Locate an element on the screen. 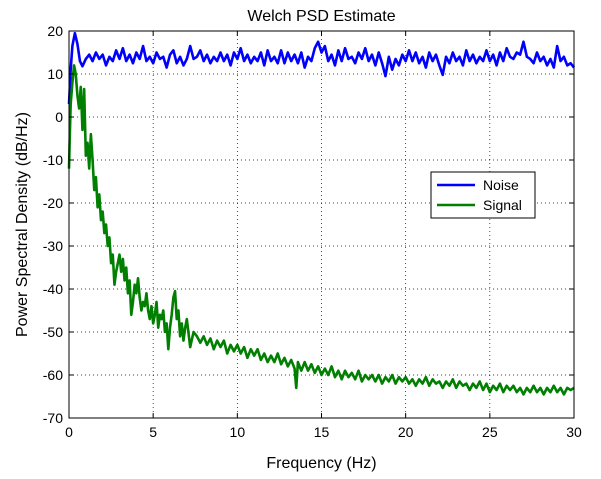 Image resolution: width=601 pixels, height=479 pixels. y-tick-label: 20 is located at coordinates (55, 31).